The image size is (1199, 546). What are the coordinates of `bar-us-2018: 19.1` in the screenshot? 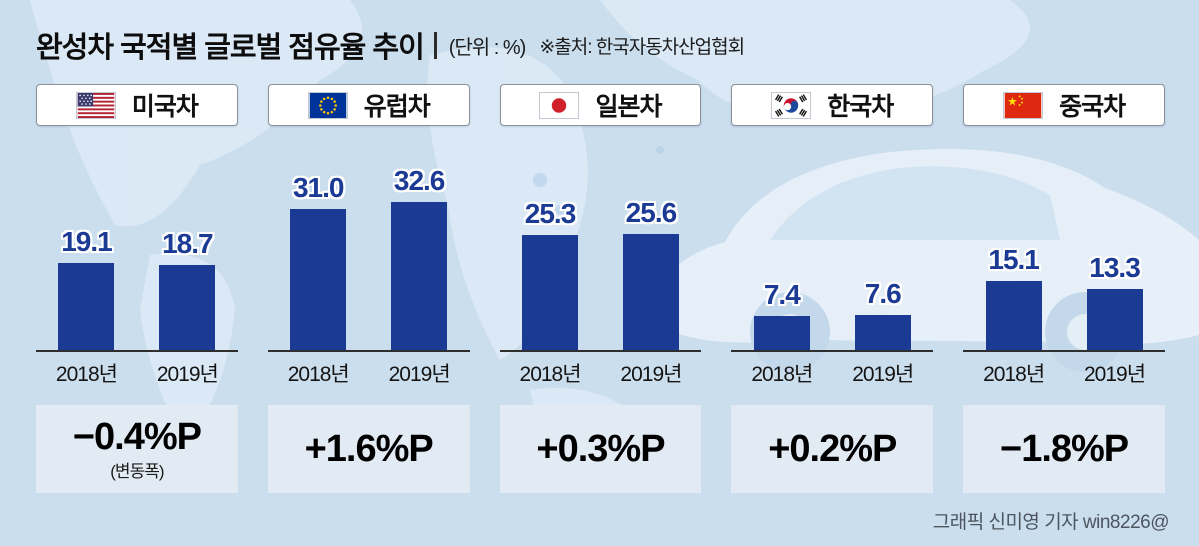 It's located at (86, 288).